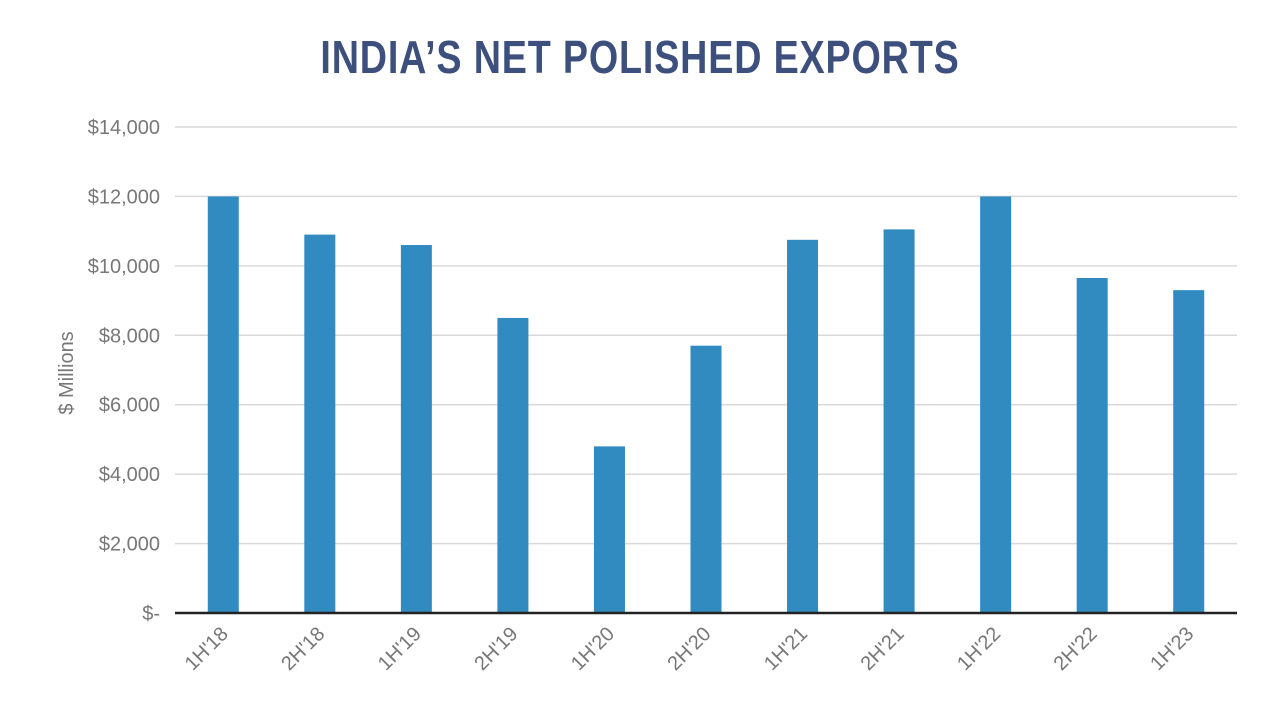 Image resolution: width=1280 pixels, height=720 pixels. I want to click on x-tick-label: 2H'22, so click(1076, 649).